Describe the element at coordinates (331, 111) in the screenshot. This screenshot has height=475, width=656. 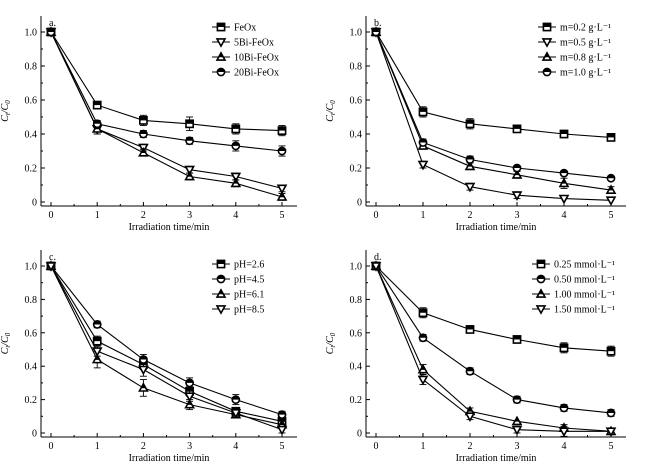
I see `y-axis-title: Ct/C0` at that location.